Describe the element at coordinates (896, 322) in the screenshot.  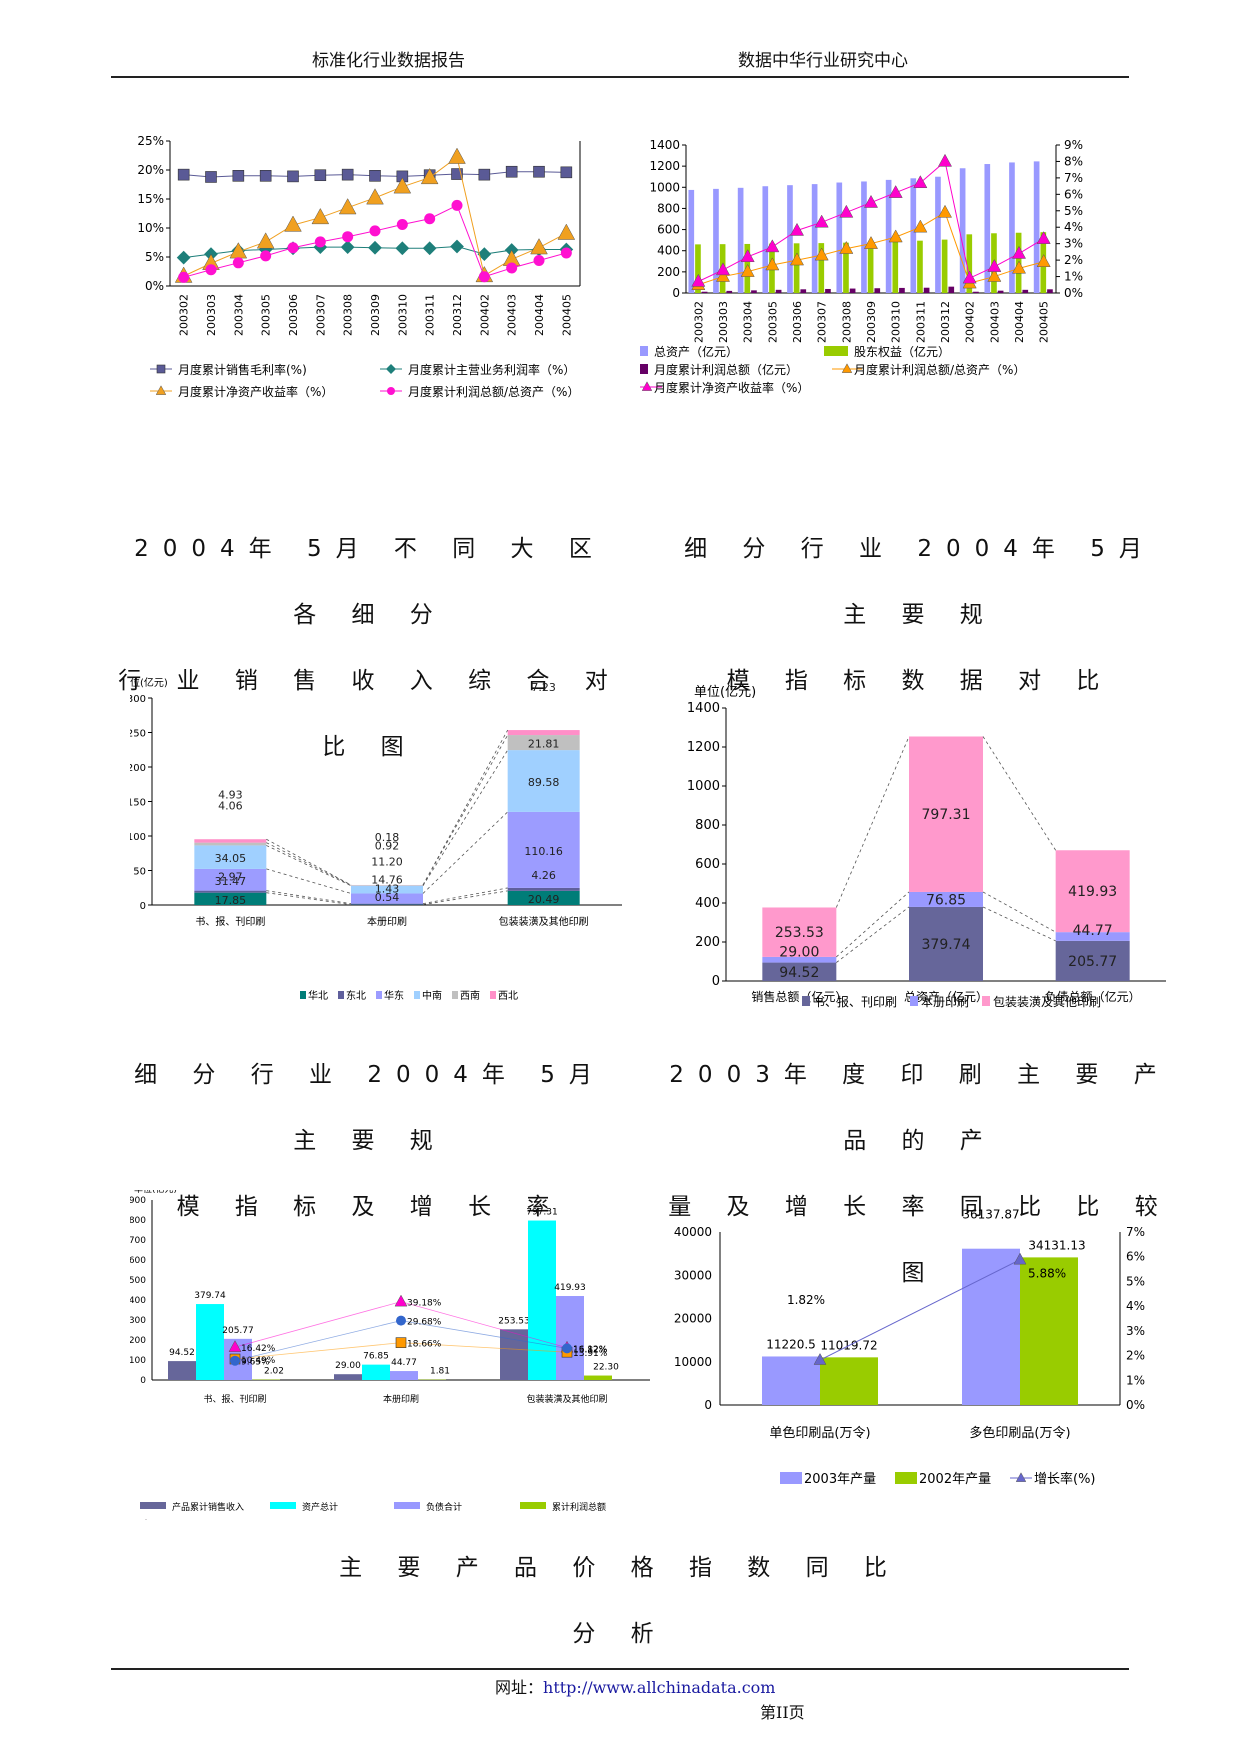
I see `x-tick-label: 200310` at that location.